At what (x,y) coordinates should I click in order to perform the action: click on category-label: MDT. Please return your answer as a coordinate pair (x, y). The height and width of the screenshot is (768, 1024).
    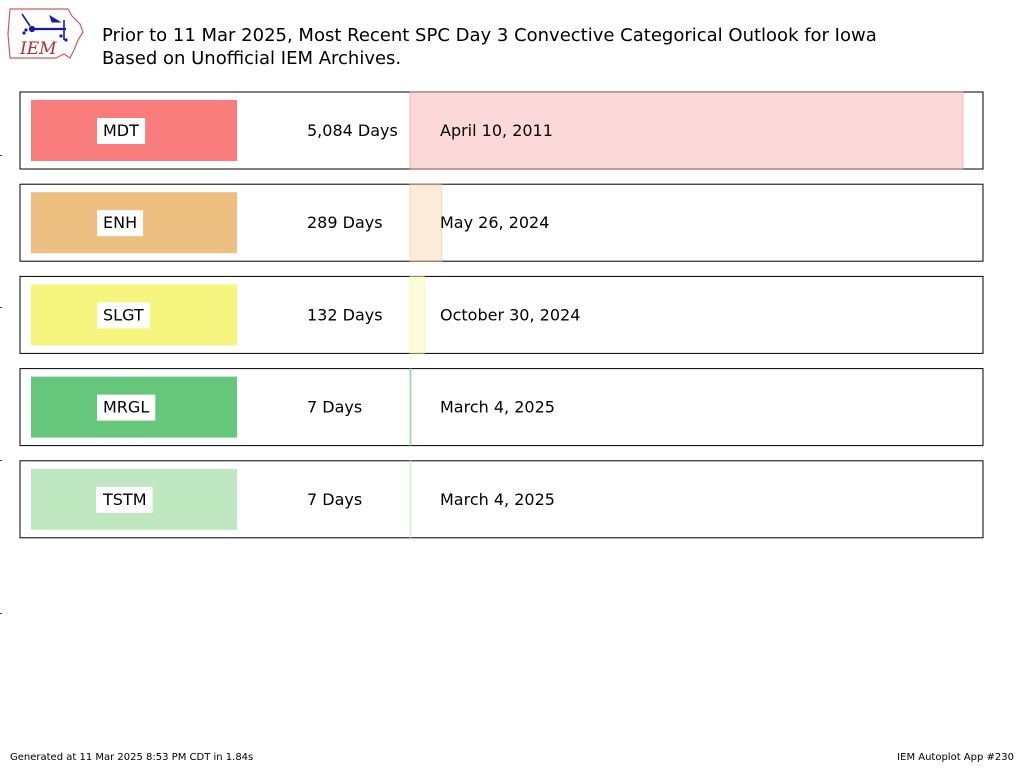
    Looking at the image, I should click on (121, 130).